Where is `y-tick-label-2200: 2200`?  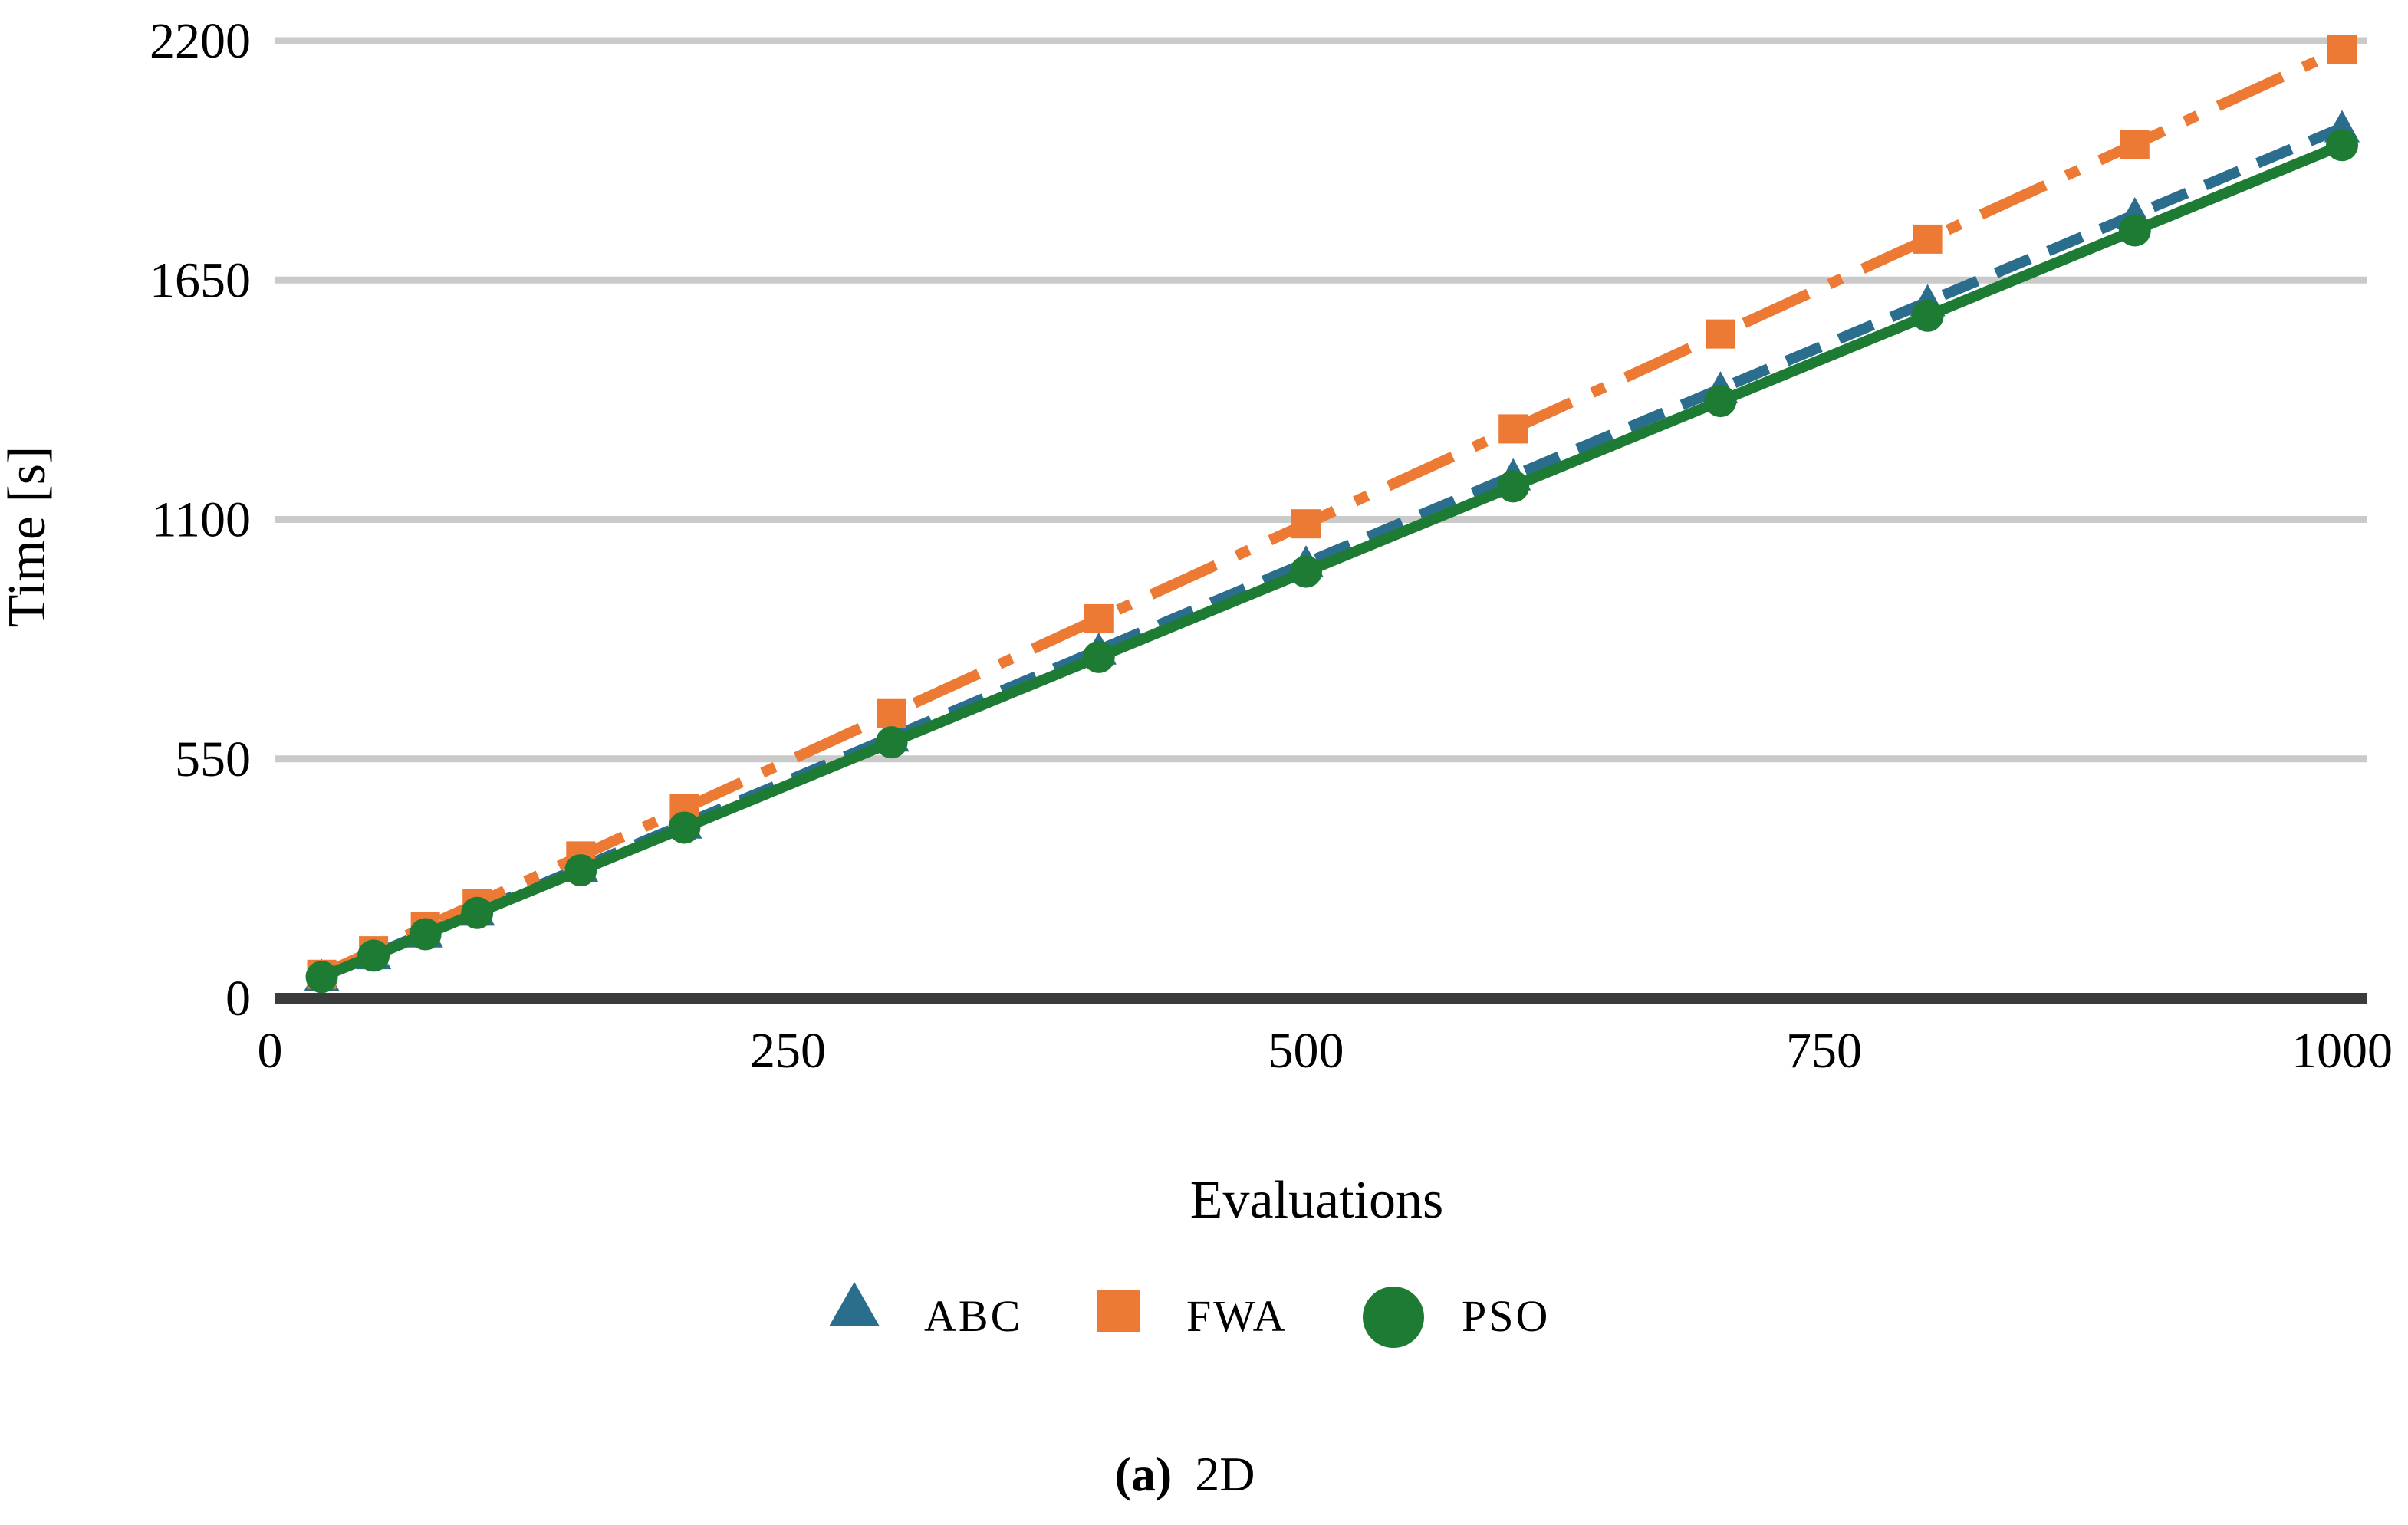
y-tick-label-2200: 2200 is located at coordinates (201, 41).